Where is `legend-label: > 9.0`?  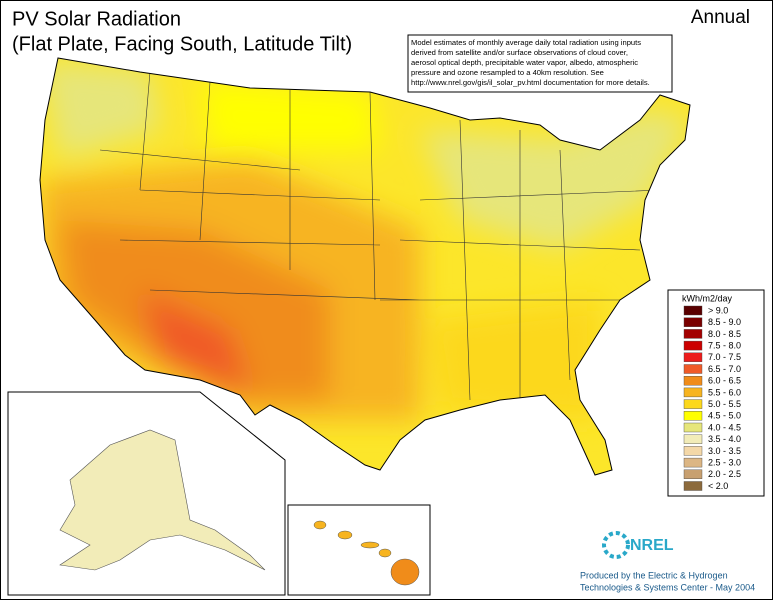
legend-label: > 9.0 is located at coordinates (718, 310).